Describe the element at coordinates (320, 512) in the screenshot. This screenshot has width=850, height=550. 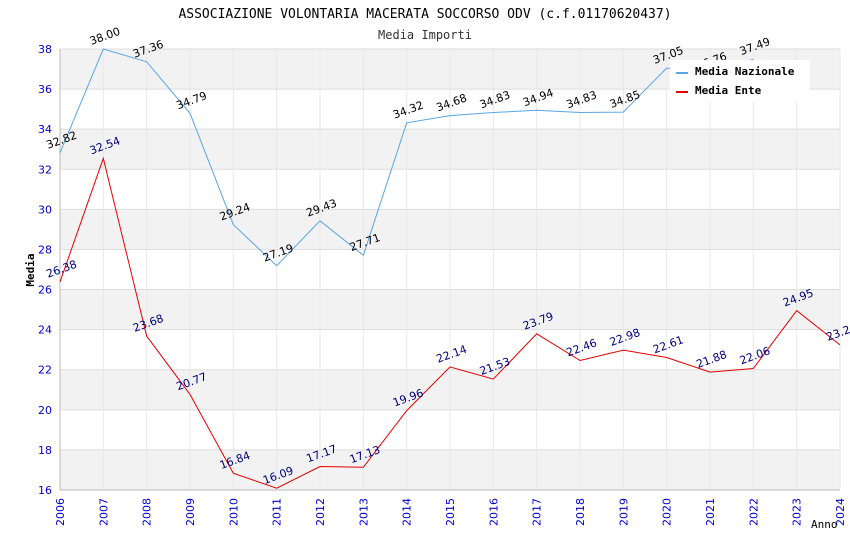
I see `x-tick-label: 2012` at that location.